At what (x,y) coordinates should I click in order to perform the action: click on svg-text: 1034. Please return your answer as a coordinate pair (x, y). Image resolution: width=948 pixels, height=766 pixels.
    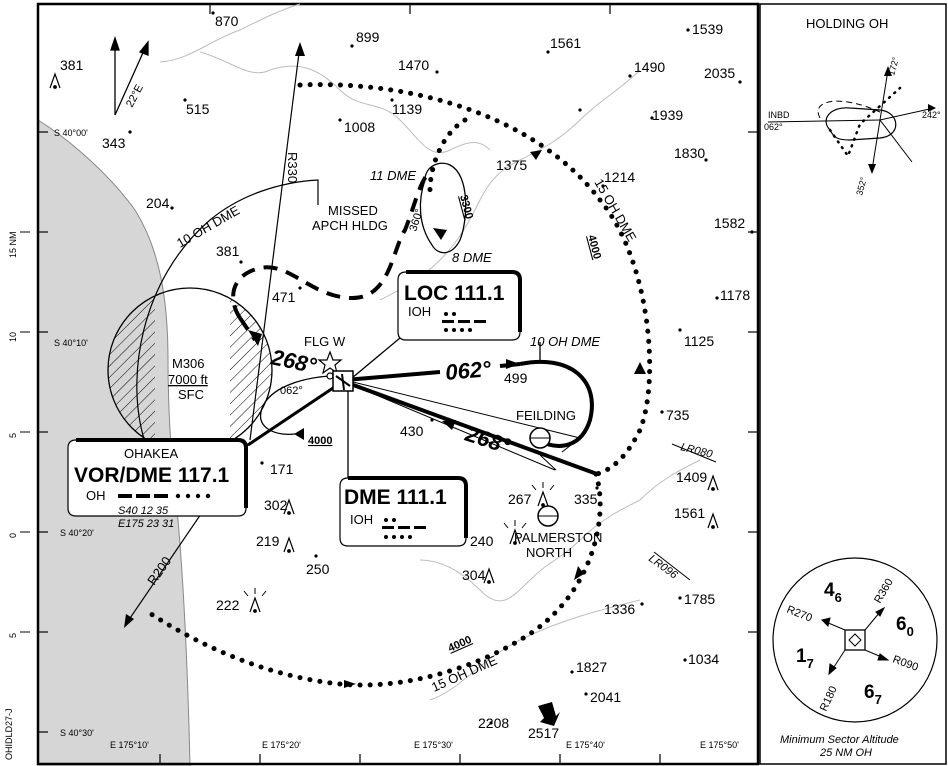
    Looking at the image, I should click on (703, 659).